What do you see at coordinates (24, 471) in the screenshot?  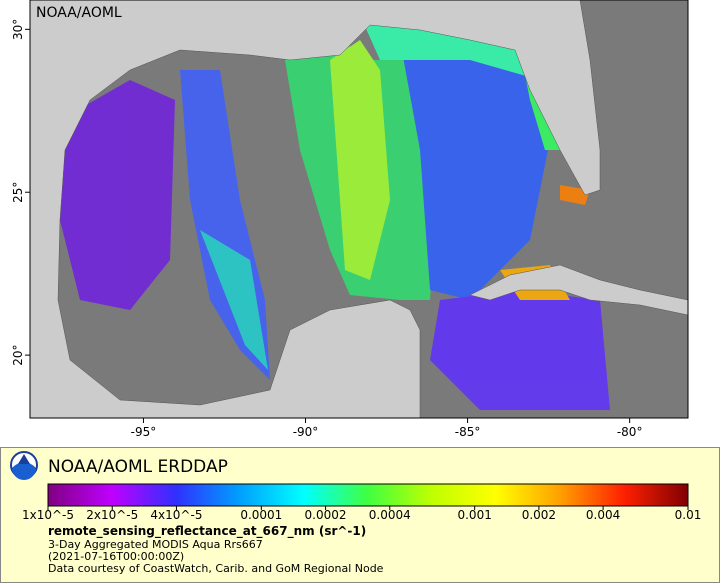 I see `logo-wave` at bounding box center [24, 471].